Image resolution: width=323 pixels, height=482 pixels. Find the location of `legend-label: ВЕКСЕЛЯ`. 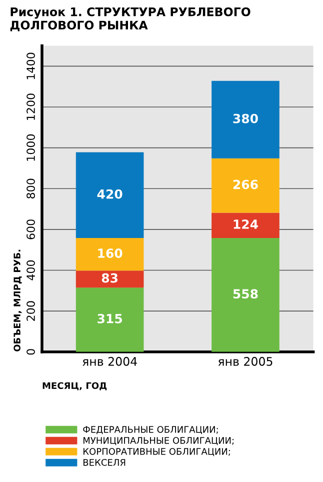

legend-label: ВЕКСЕЛЯ is located at coordinates (105, 462).